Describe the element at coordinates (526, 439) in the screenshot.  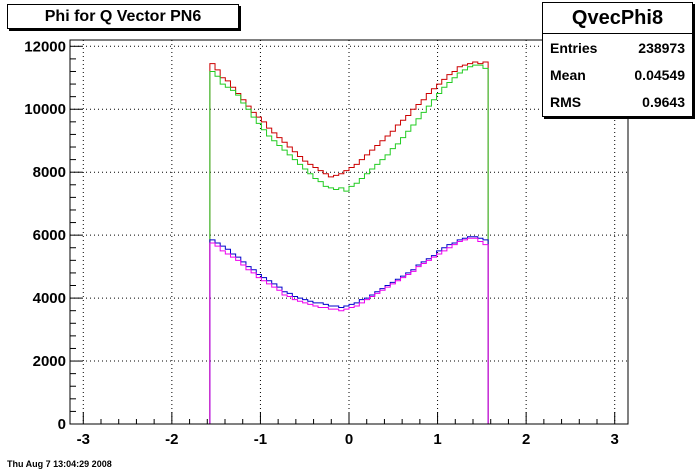
I see `x-tick-label: 2` at that location.